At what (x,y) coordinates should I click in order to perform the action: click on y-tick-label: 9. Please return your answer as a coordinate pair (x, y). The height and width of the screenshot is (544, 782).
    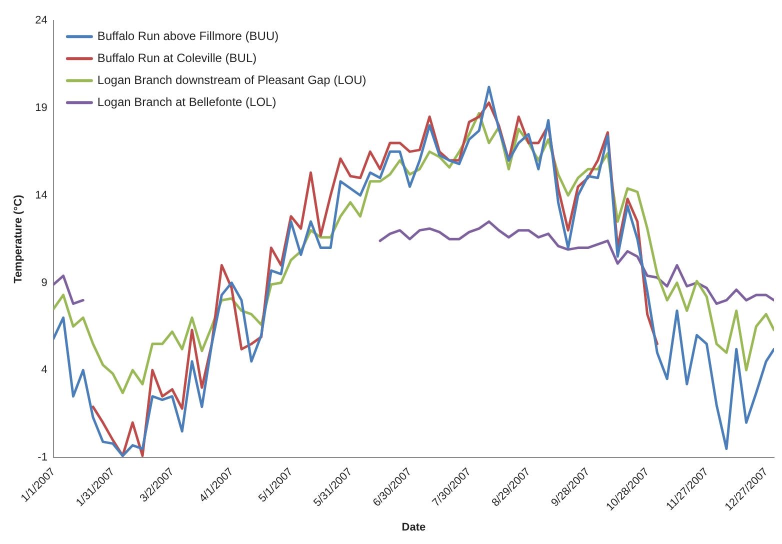
    Looking at the image, I should click on (44, 282).